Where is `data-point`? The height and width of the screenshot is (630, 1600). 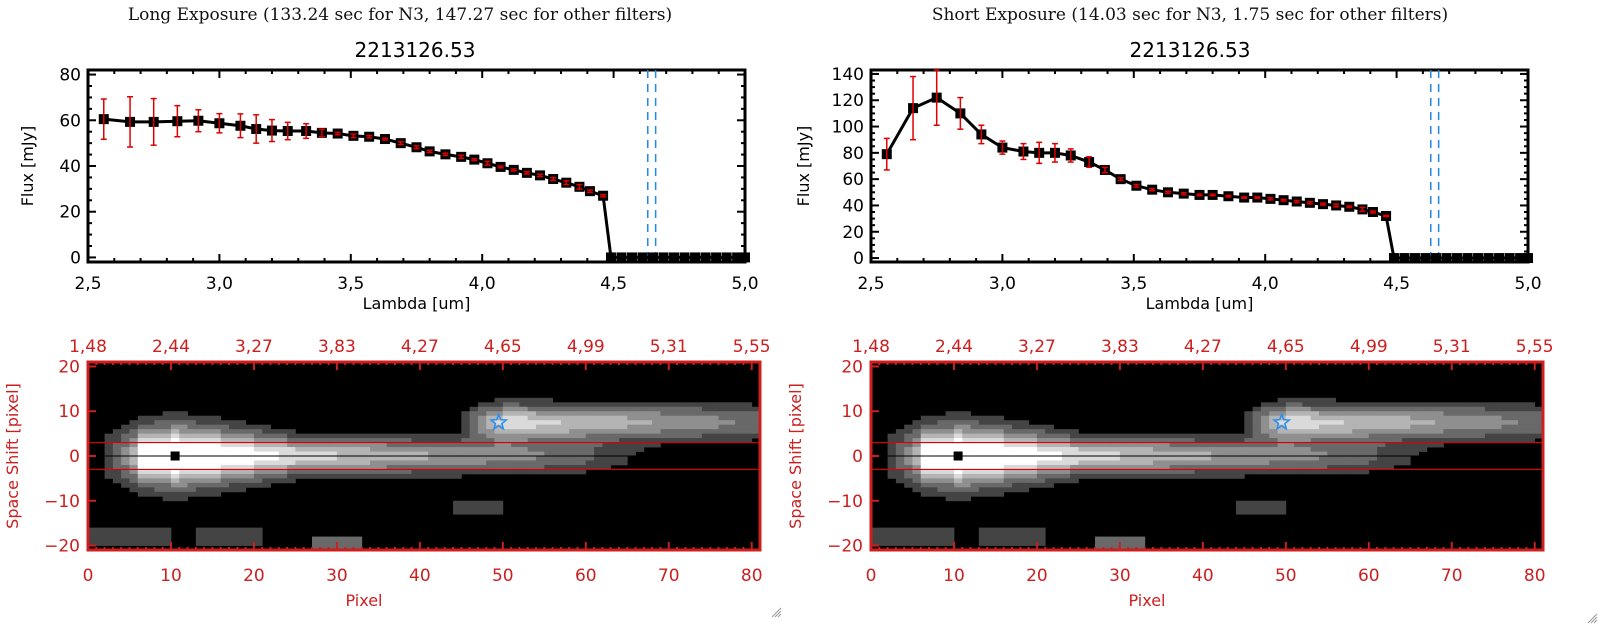
data-point is located at coordinates (684, 257).